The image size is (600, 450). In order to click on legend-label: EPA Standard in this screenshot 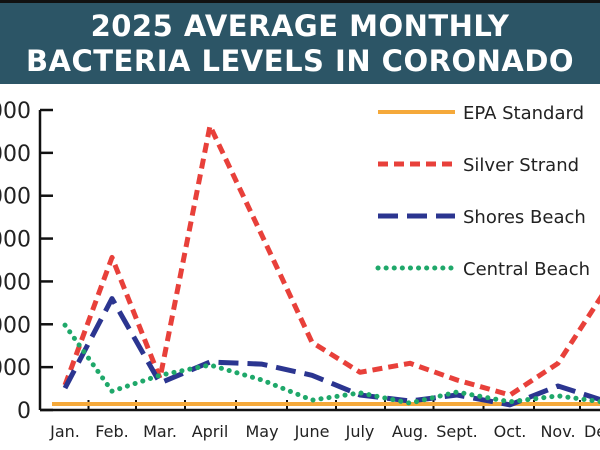, I will do `click(523, 113)`.